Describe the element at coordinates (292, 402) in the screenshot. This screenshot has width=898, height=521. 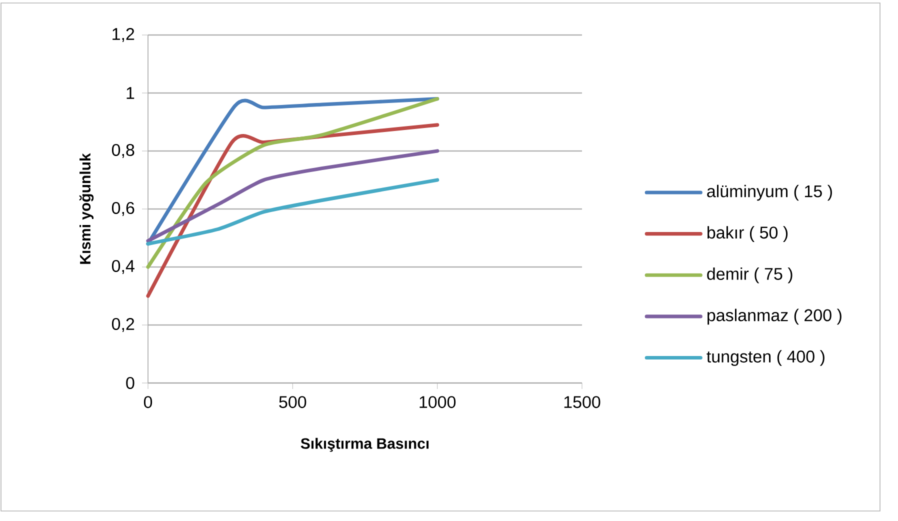
I see `x-tick-label: 500` at that location.